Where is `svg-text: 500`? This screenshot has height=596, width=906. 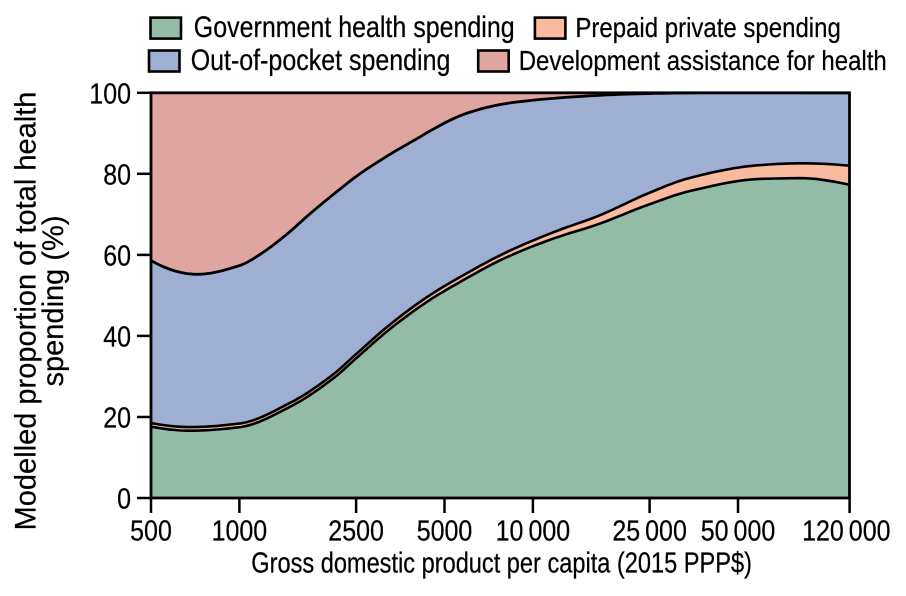 svg-text: 500 is located at coordinates (151, 531).